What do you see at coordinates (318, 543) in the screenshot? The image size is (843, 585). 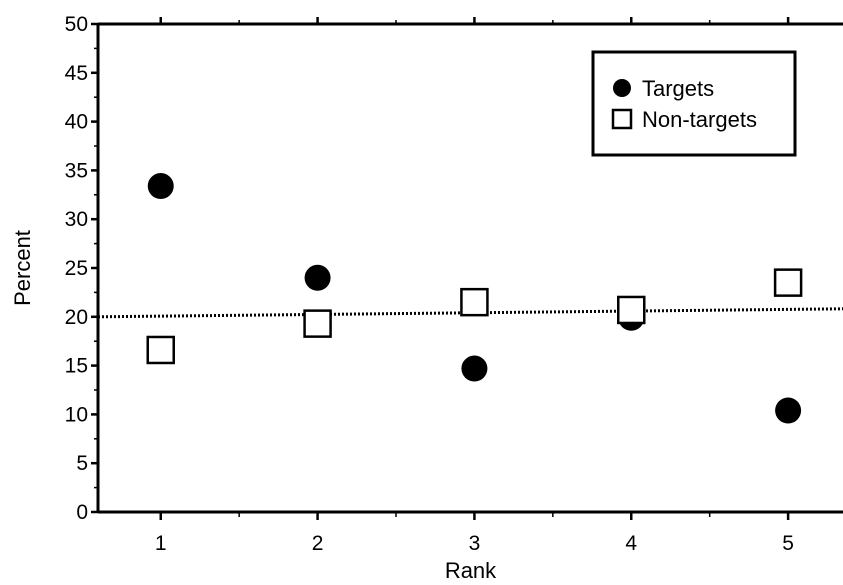 I see `x-tick-label: 2` at bounding box center [318, 543].